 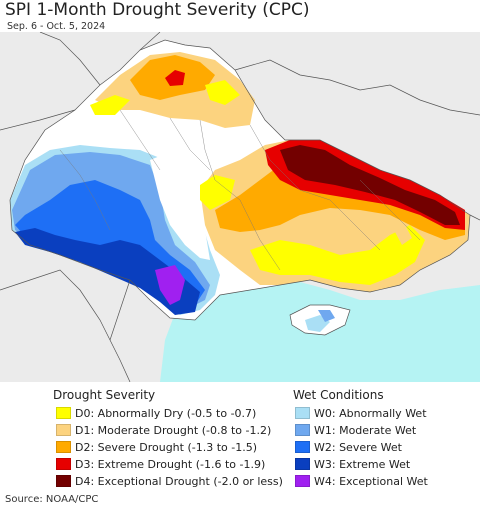 What do you see at coordinates (370, 413) in the screenshot?
I see `legend-label-w0: W0: Abnormally Wet` at bounding box center [370, 413].